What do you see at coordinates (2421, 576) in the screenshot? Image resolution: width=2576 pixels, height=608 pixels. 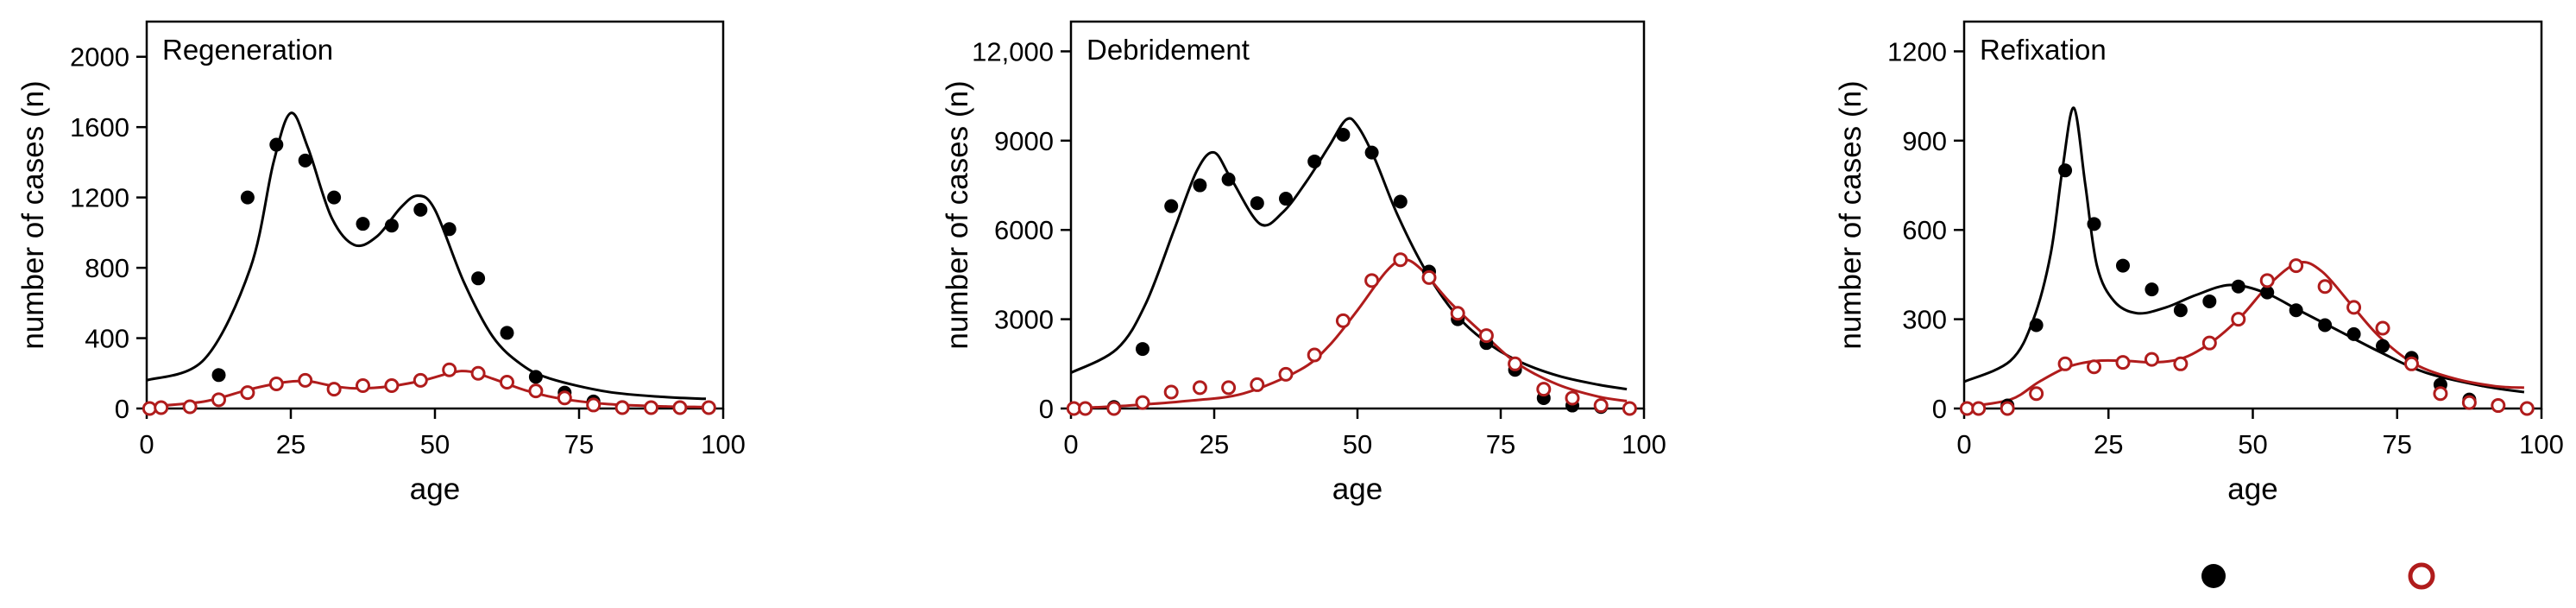 I see `legend-marker-open` at bounding box center [2421, 576].